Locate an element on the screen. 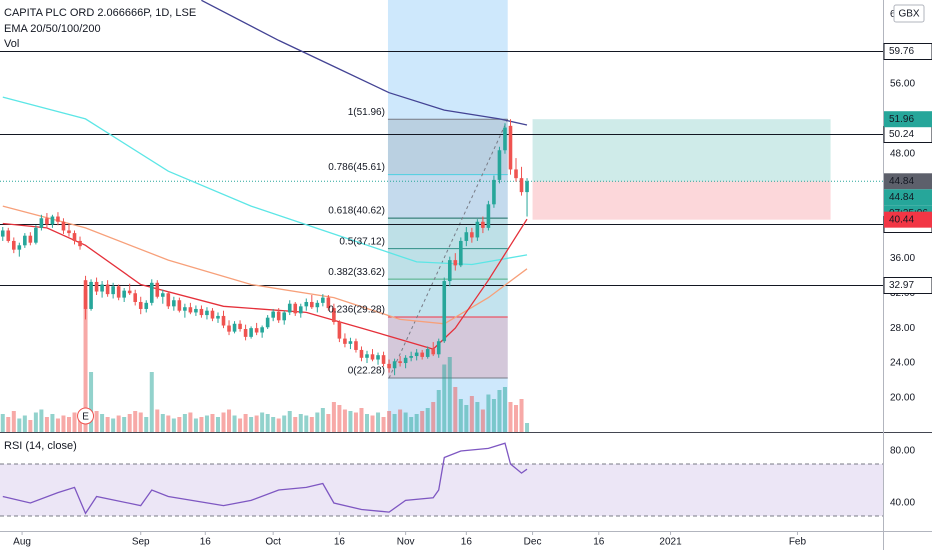 The height and width of the screenshot is (550, 932). earnings-marker is located at coordinates (86, 416).